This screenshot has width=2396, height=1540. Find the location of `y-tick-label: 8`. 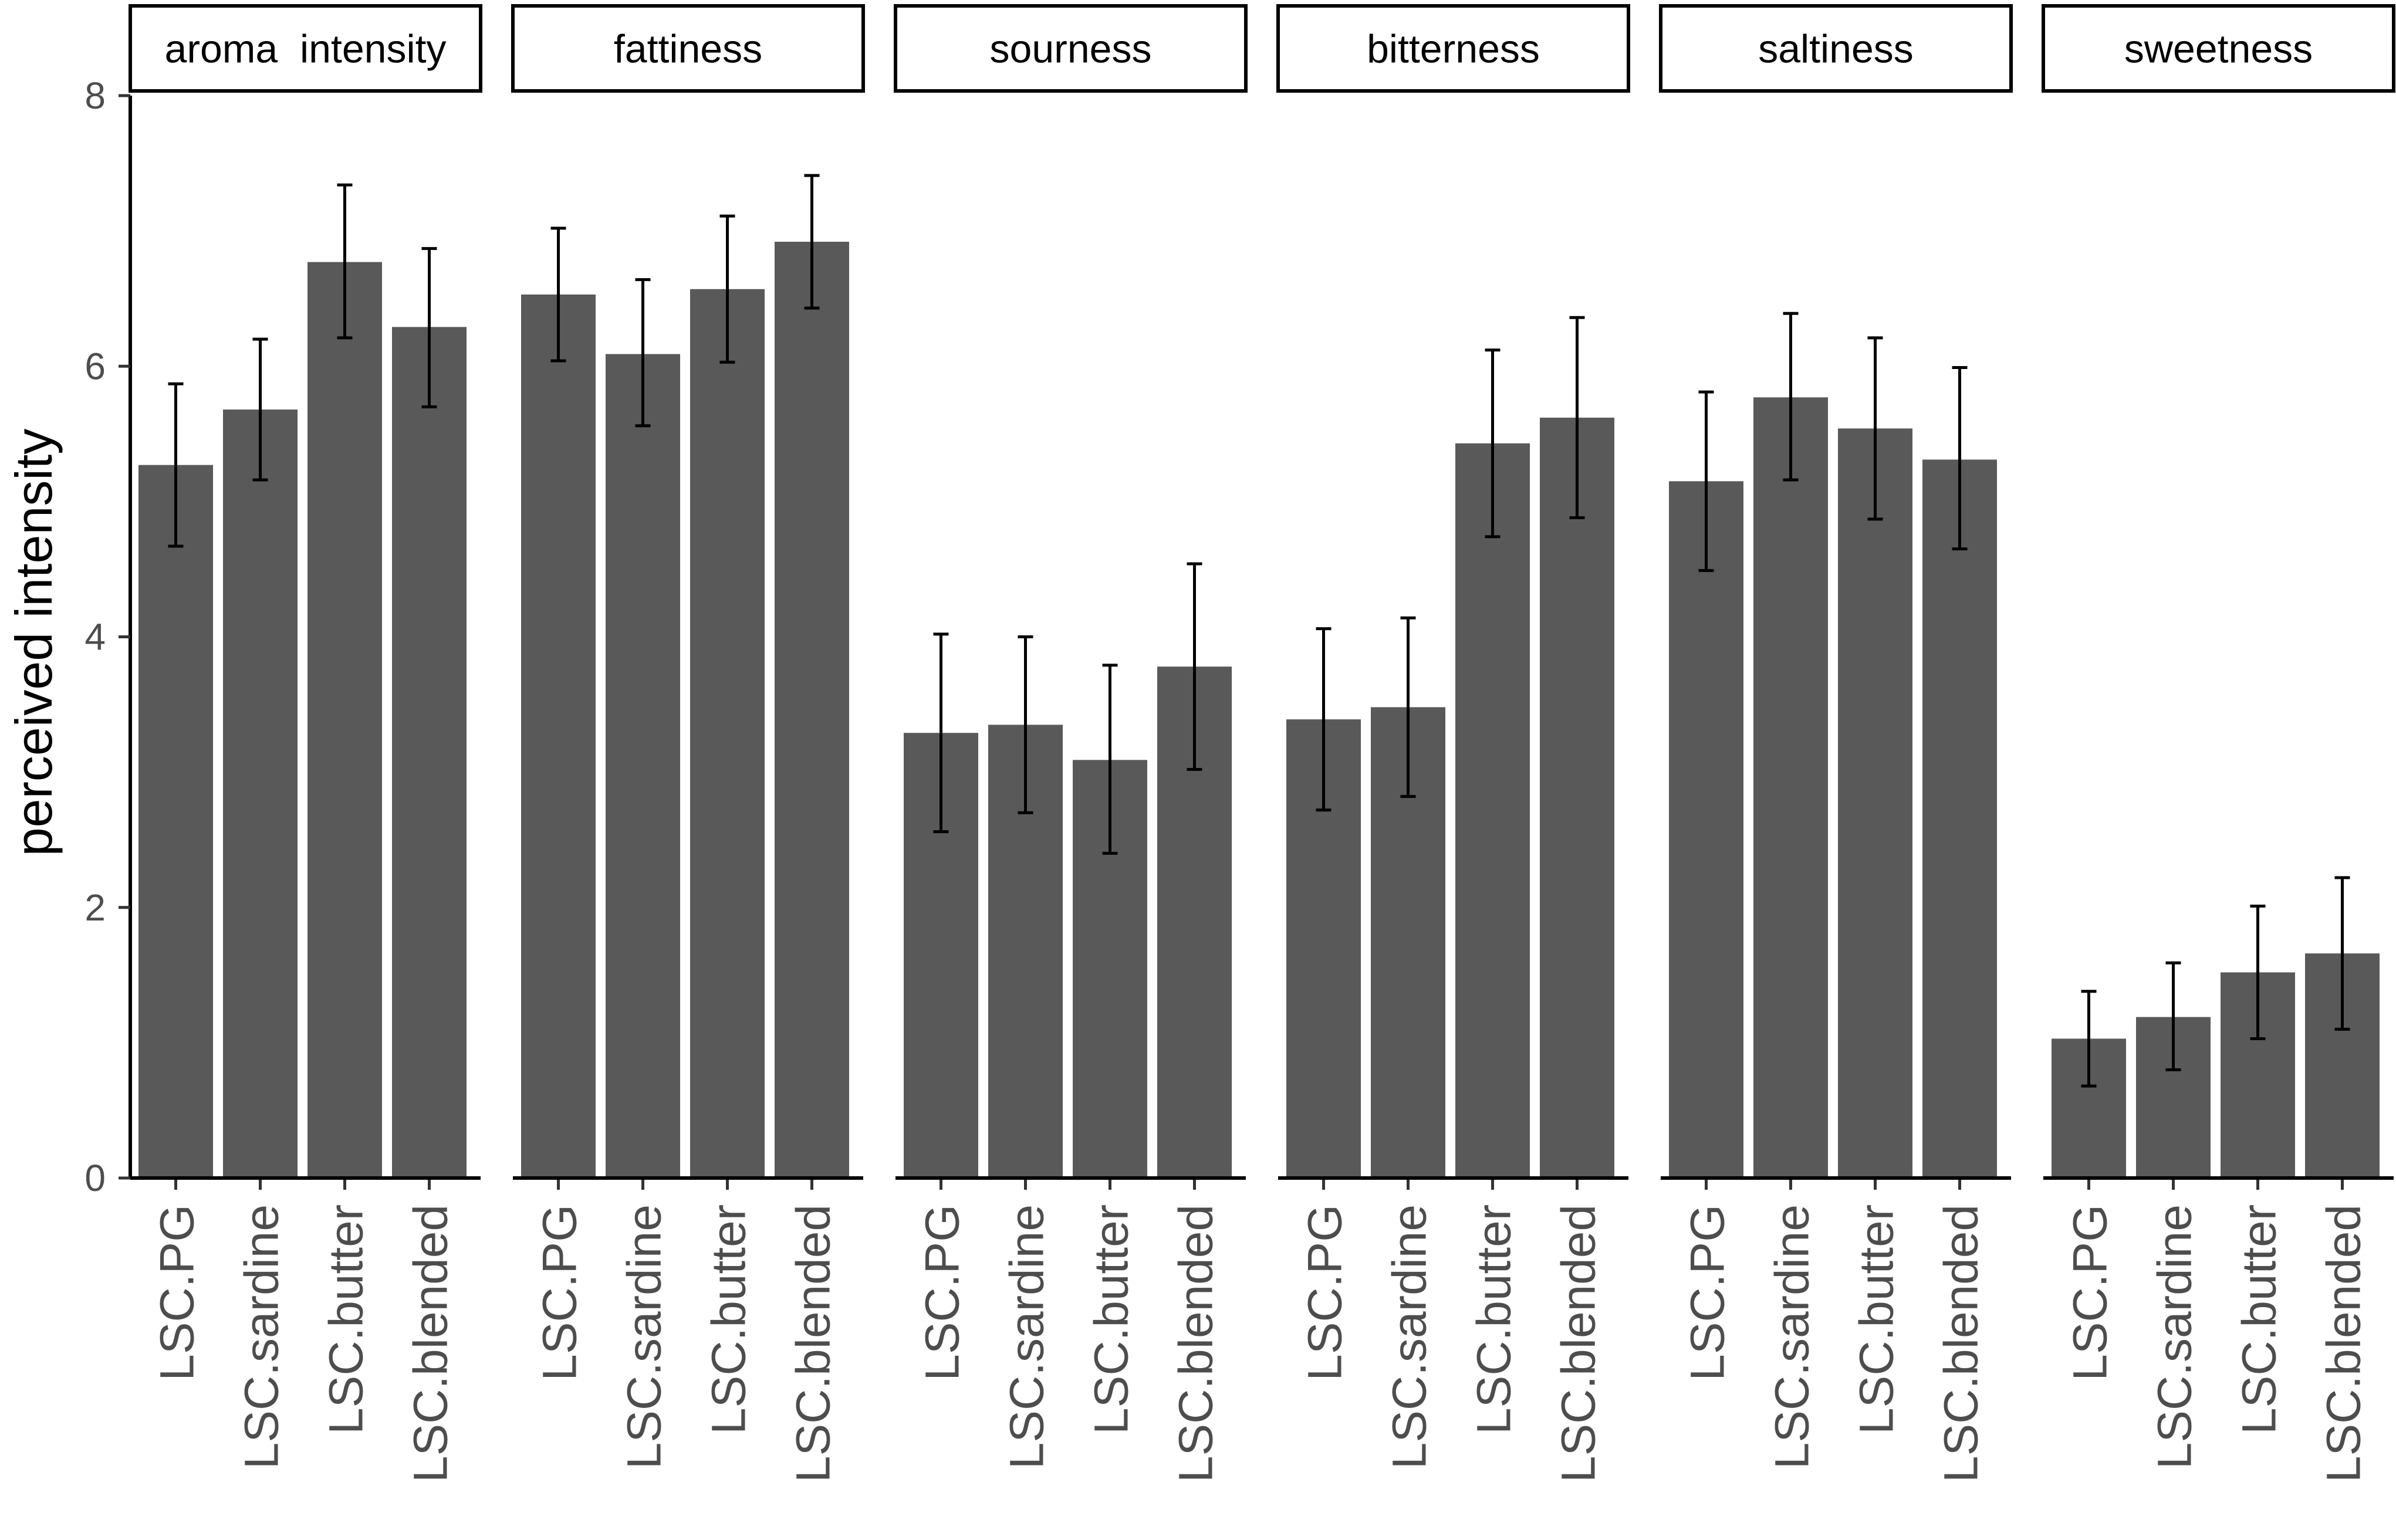

y-tick-label: 8 is located at coordinates (95, 96).